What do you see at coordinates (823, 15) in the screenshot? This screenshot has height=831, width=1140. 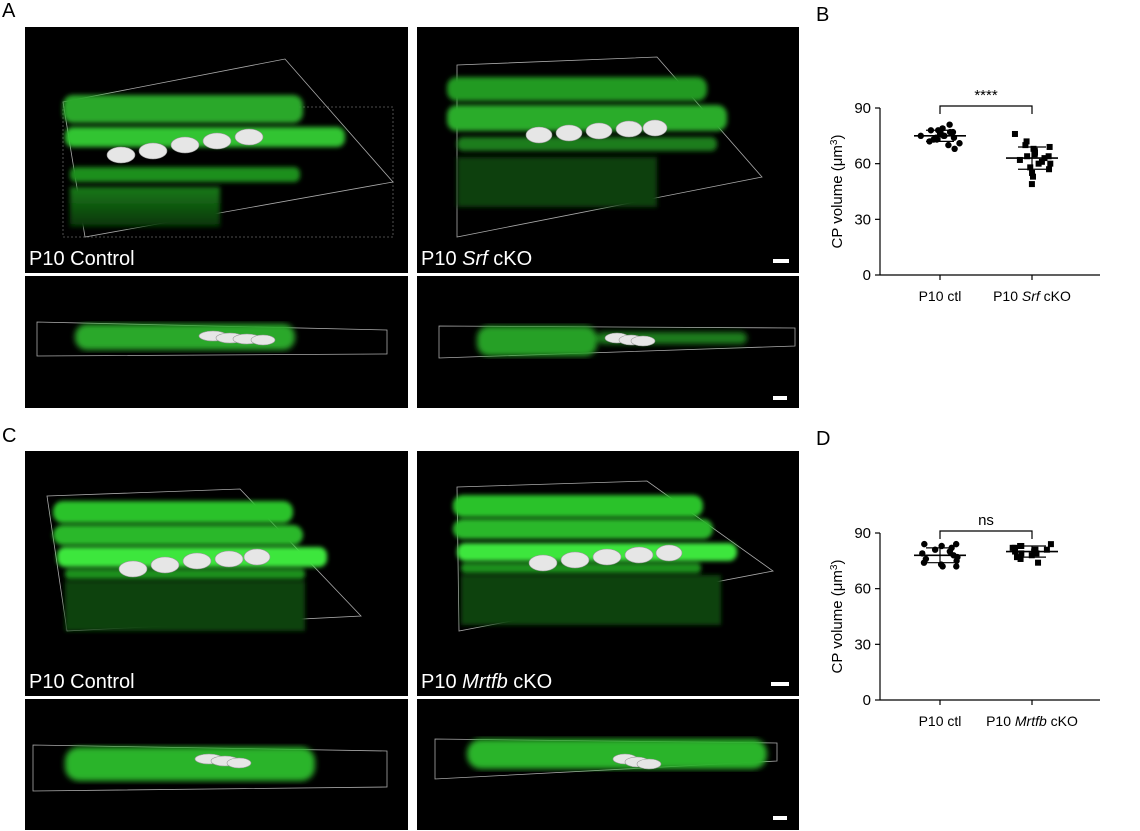 I see `panel-letter-b: B` at bounding box center [823, 15].